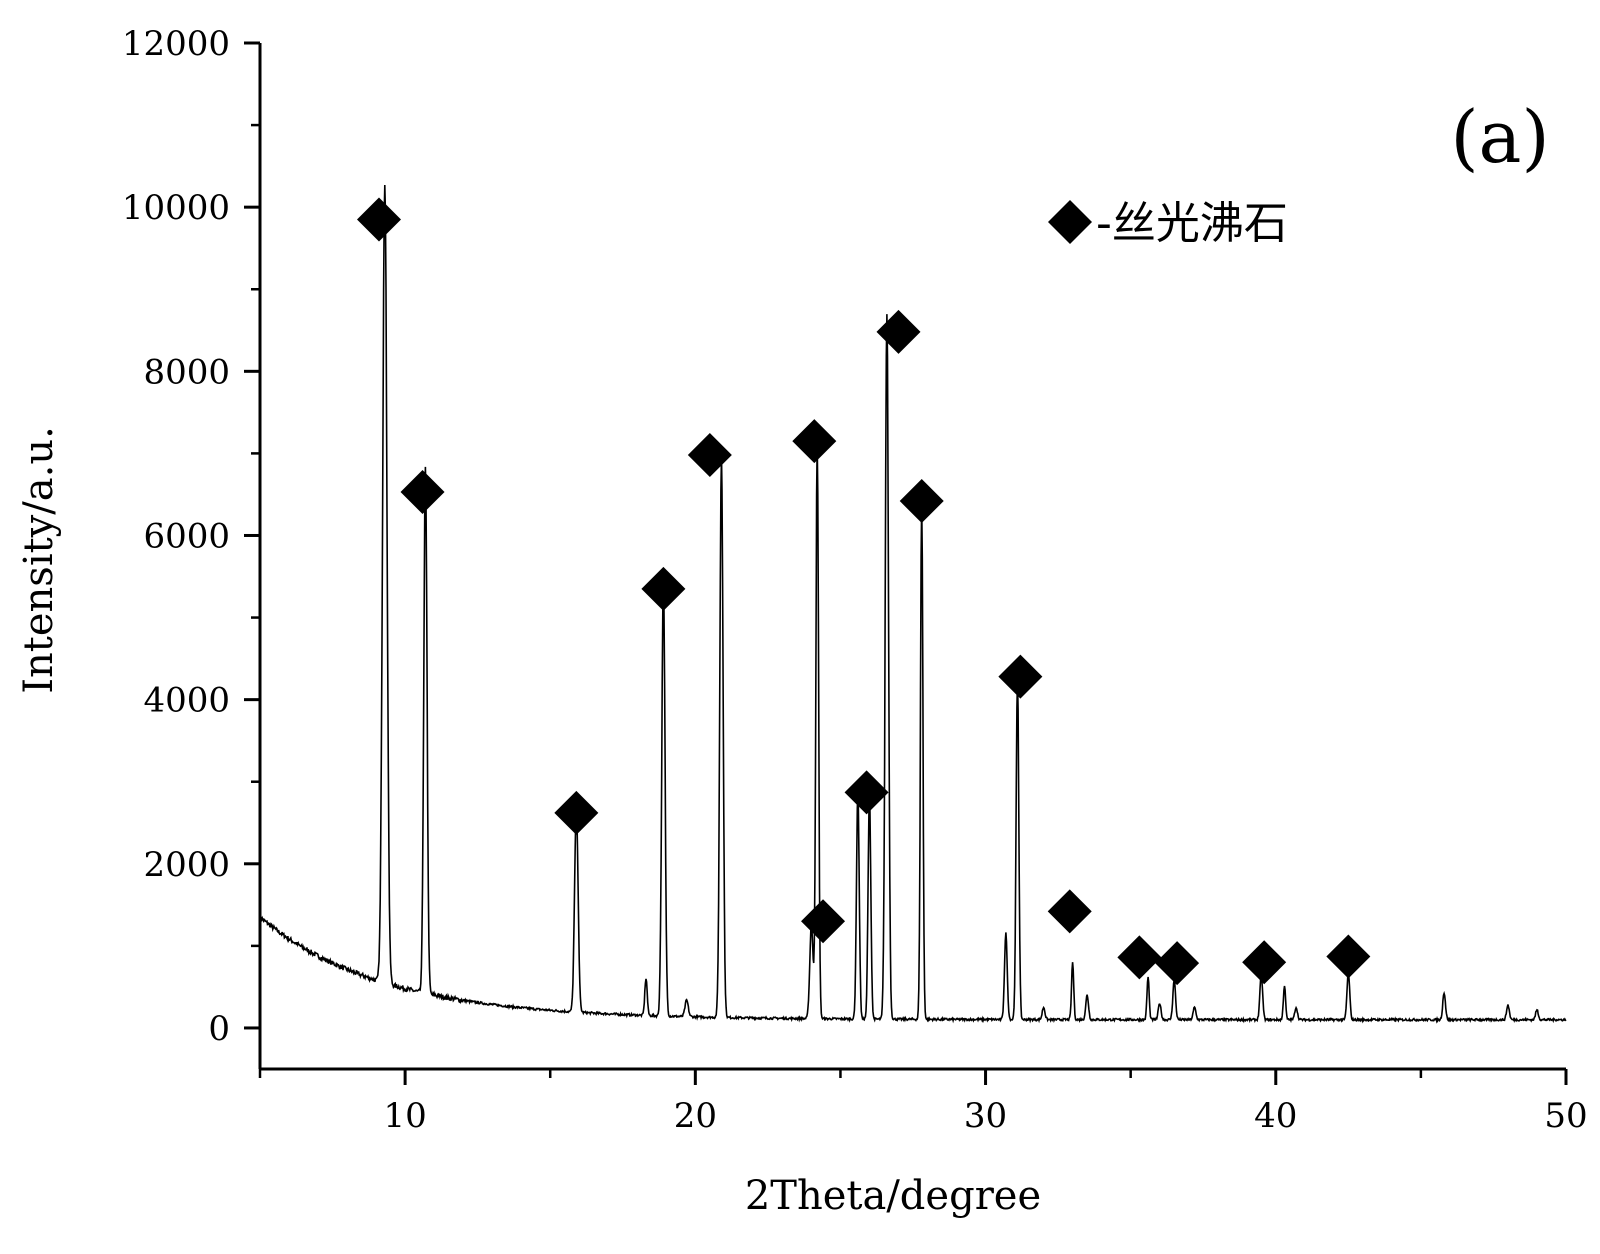 This screenshot has height=1254, width=1600. What do you see at coordinates (219, 1029) in the screenshot?
I see `y-tick-label: 0` at bounding box center [219, 1029].